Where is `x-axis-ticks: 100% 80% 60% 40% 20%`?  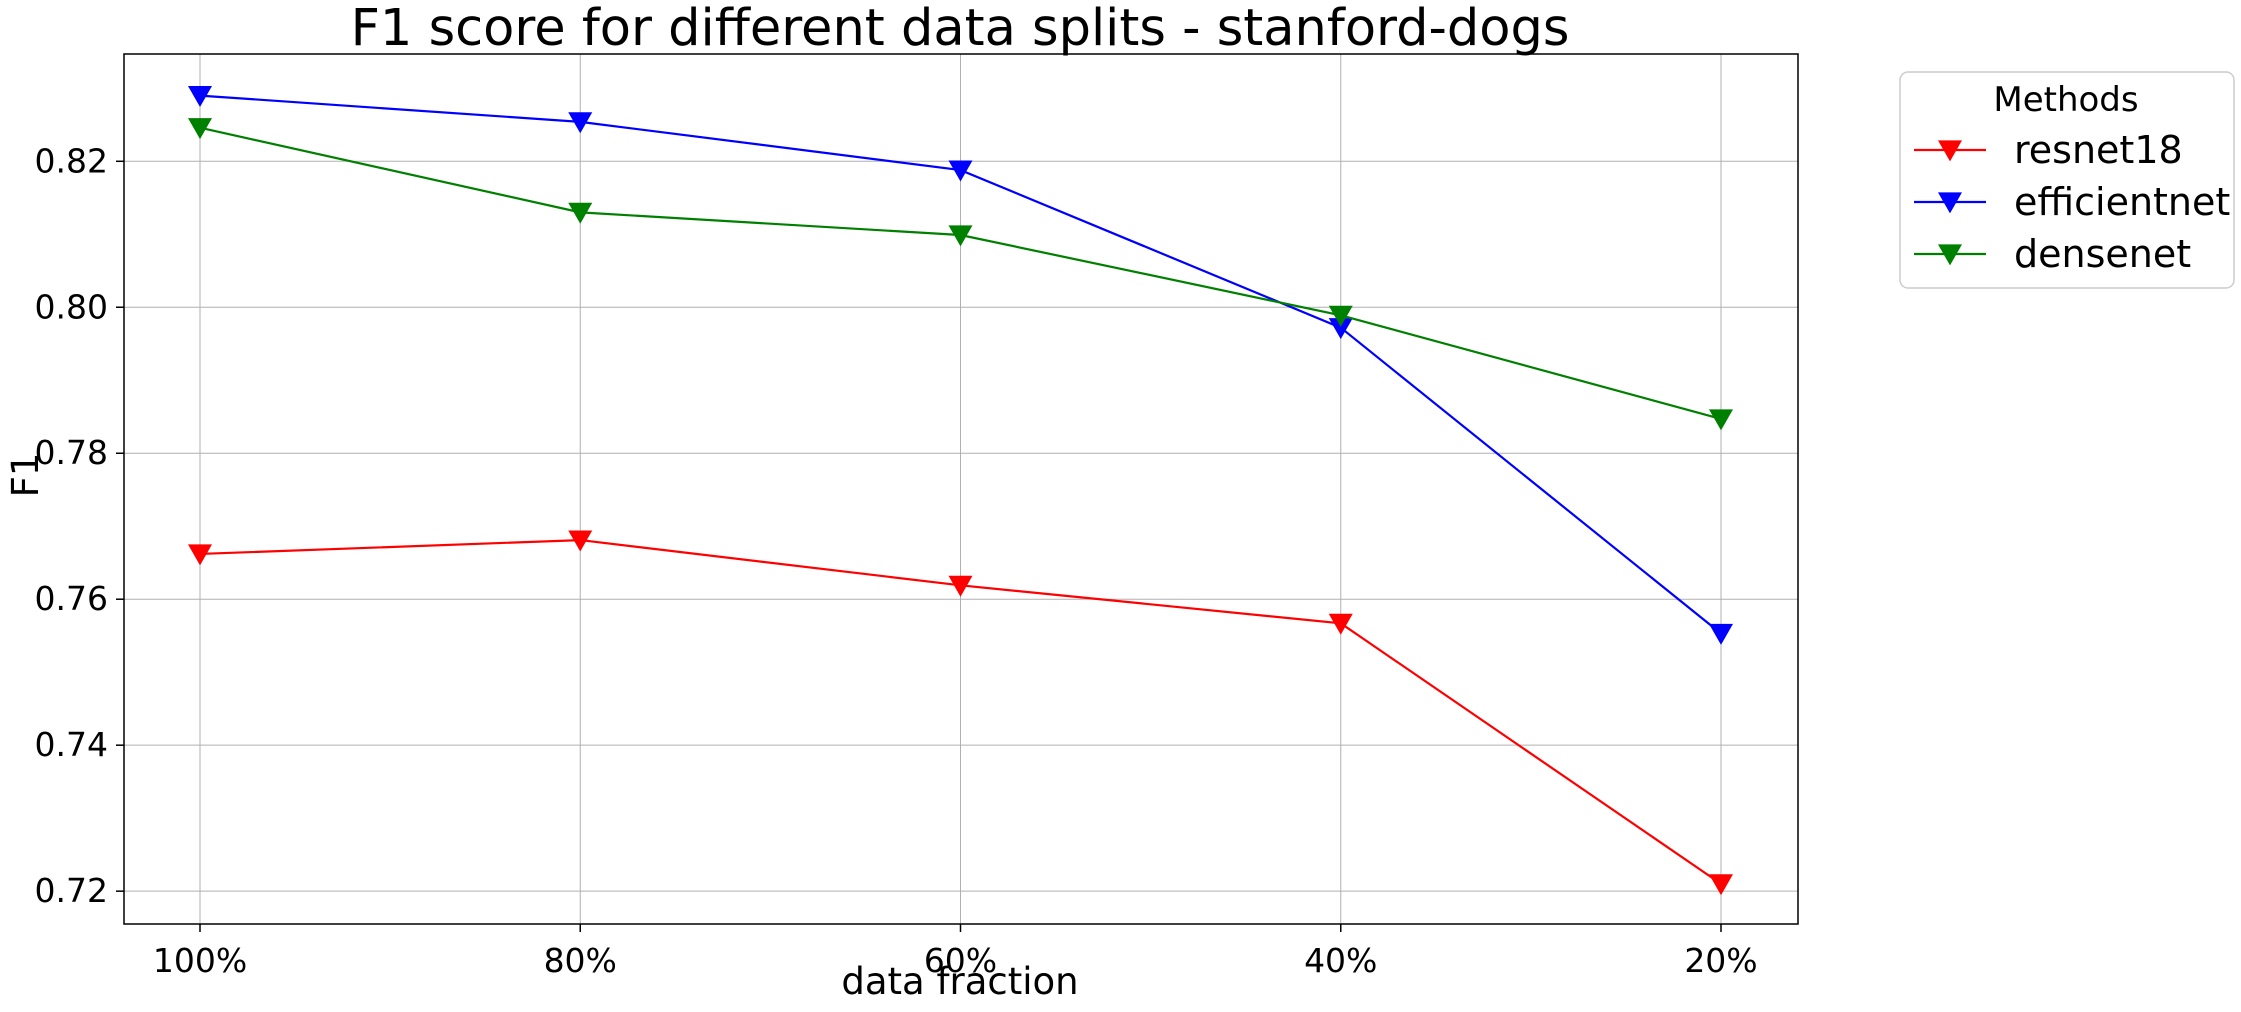 x-axis-ticks: 100% 80% 60% 40% 20% is located at coordinates (955, 952).